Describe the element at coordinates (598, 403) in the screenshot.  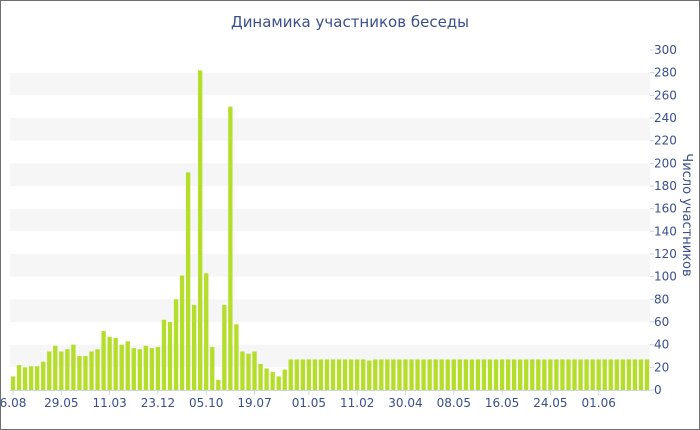
I see `x-tick-label: 01.06` at that location.